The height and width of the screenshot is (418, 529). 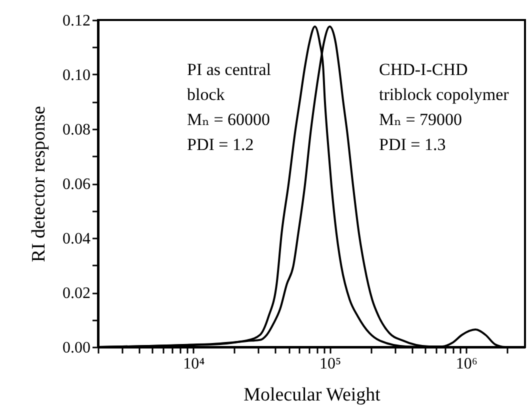 What do you see at coordinates (76, 348) in the screenshot?
I see `y-tick-label: 0.00` at bounding box center [76, 348].